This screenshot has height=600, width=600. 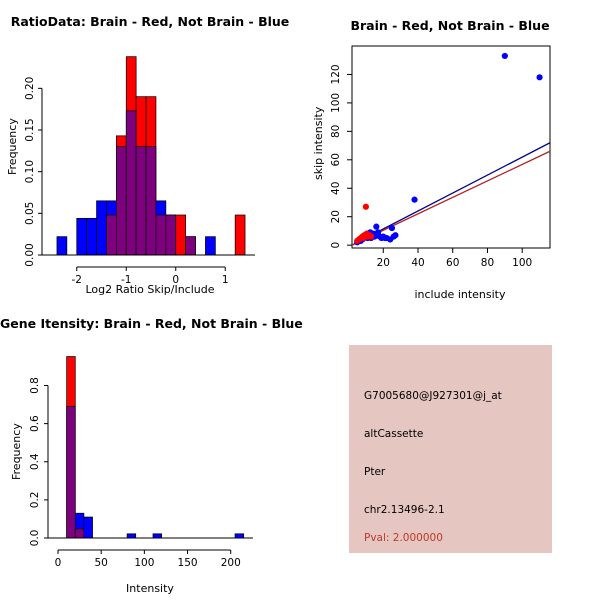 I want to click on scatter-svg: 0 20 40 60 80 100 120 20 40 60 80 100, so click(x=440, y=157).